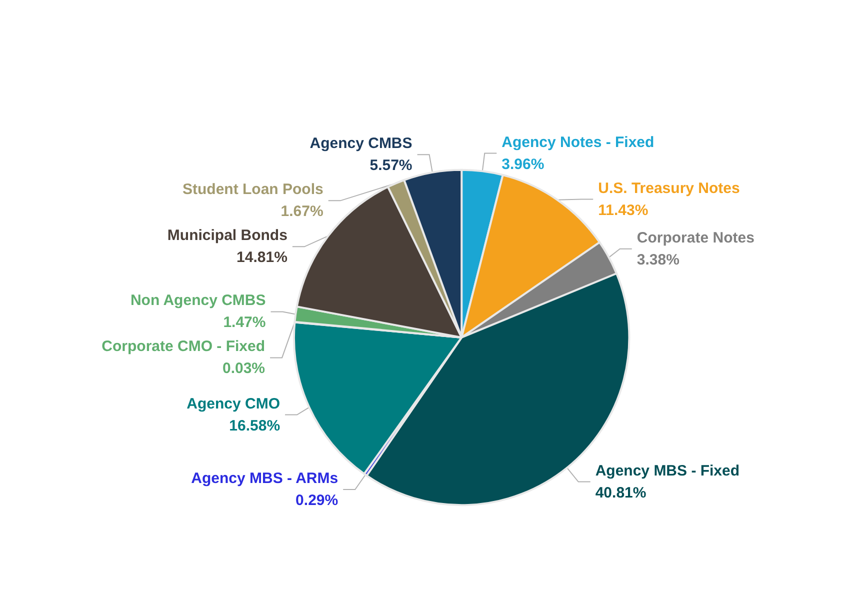 This screenshot has height=594, width=856. What do you see at coordinates (253, 189) in the screenshot?
I see `slice-label: Student Loan Pools` at bounding box center [253, 189].